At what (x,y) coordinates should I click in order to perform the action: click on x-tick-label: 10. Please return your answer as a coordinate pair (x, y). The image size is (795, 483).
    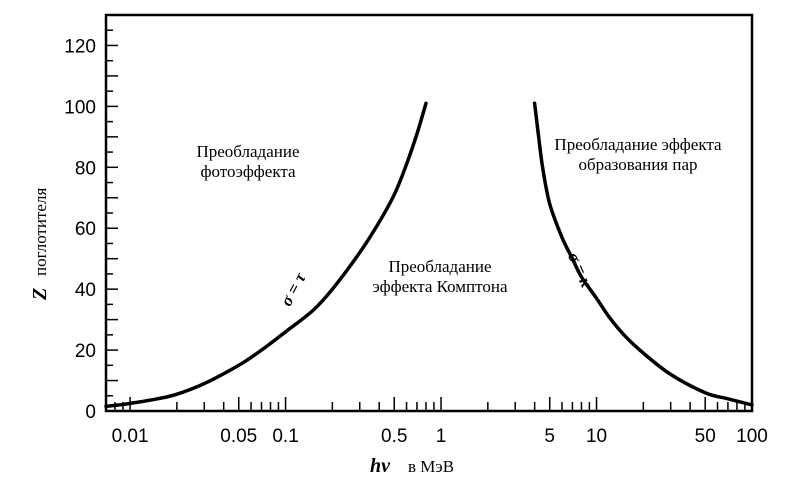
    Looking at the image, I should click on (596, 436).